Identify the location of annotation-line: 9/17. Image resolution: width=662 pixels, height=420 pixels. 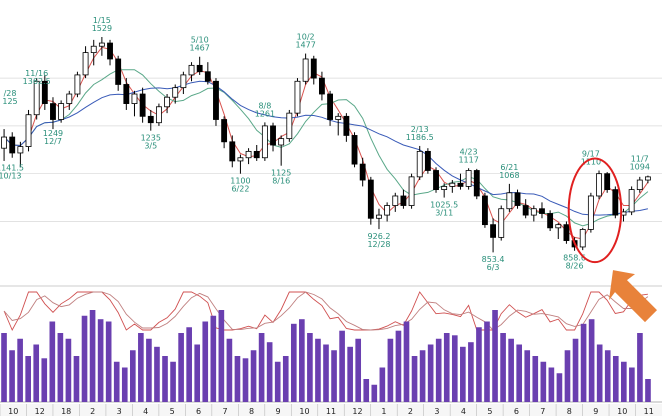
(591, 153).